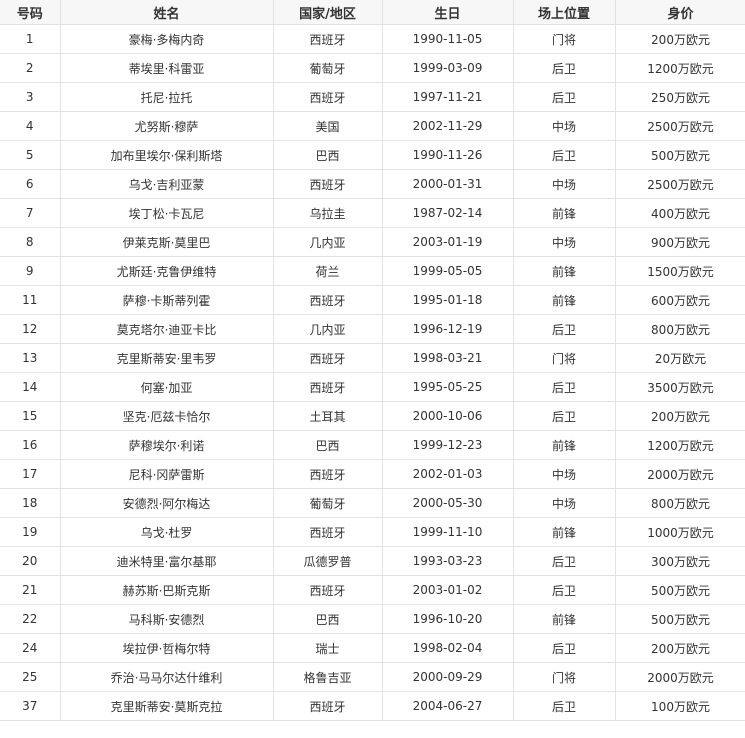  Describe the element at coordinates (447, 503) in the screenshot. I see `cell-birthday: 2000-05-30` at that location.